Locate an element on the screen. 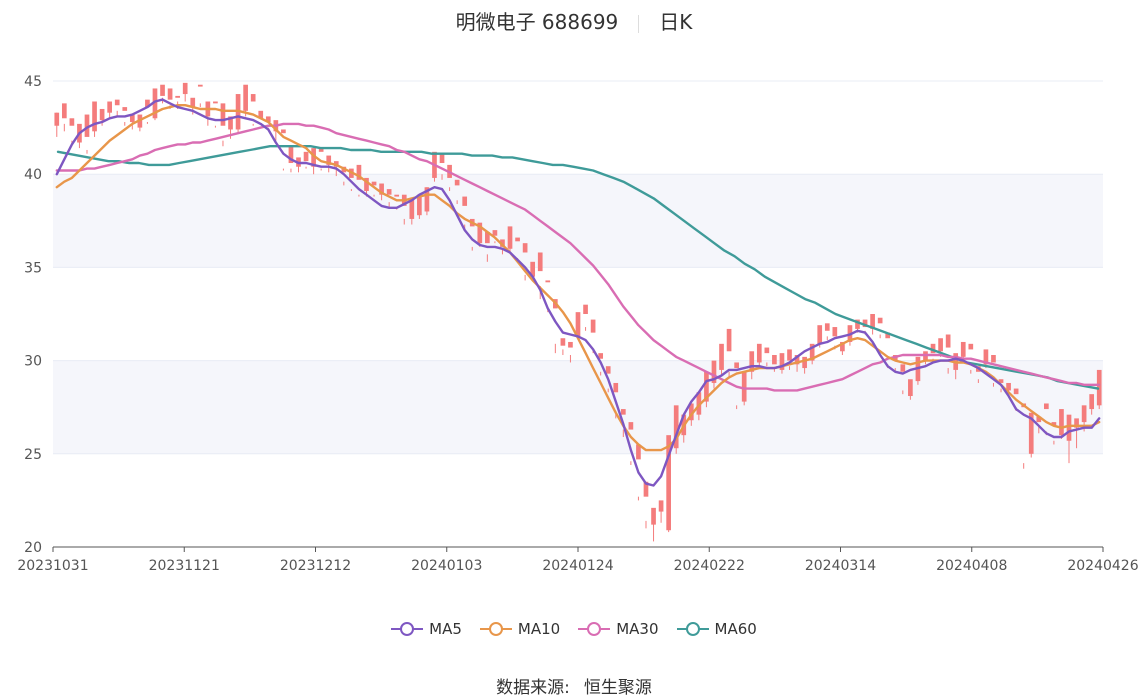  grid-band is located at coordinates (578, 221).